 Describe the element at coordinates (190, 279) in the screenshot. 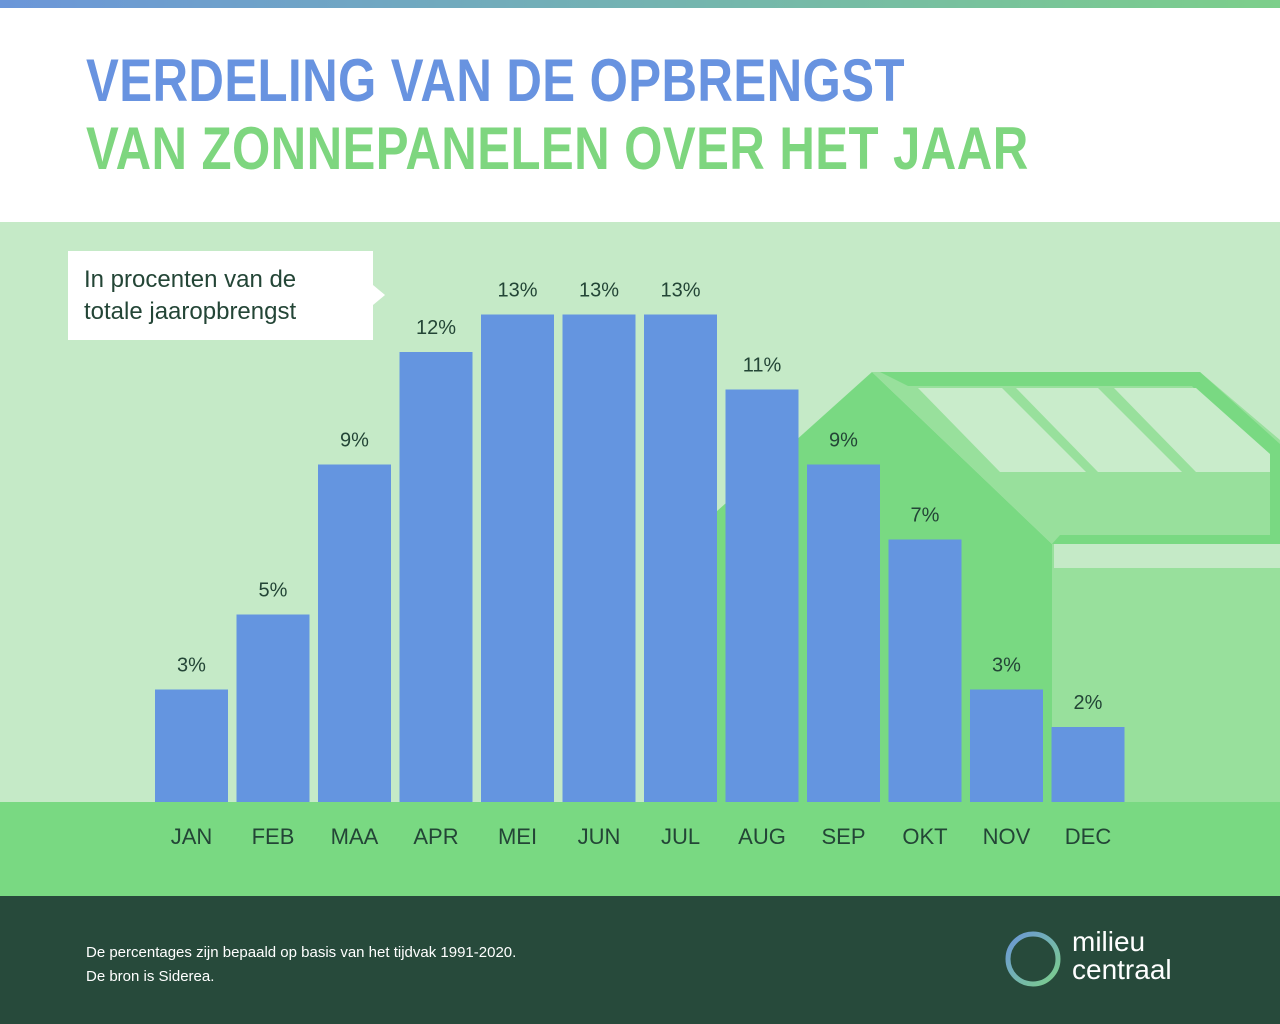

I see `callout-line-1: In procenten van de` at that location.